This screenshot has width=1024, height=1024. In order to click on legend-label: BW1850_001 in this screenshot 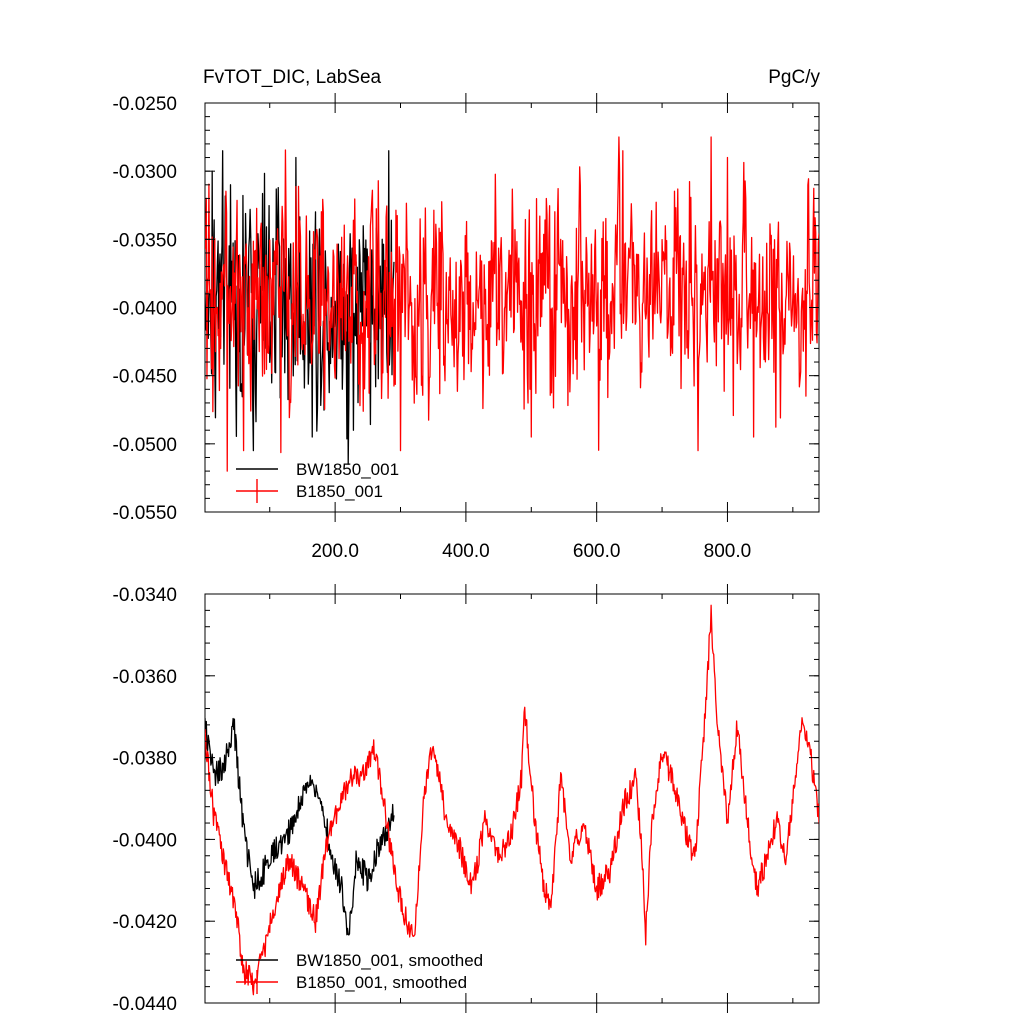, I will do `click(347, 469)`.